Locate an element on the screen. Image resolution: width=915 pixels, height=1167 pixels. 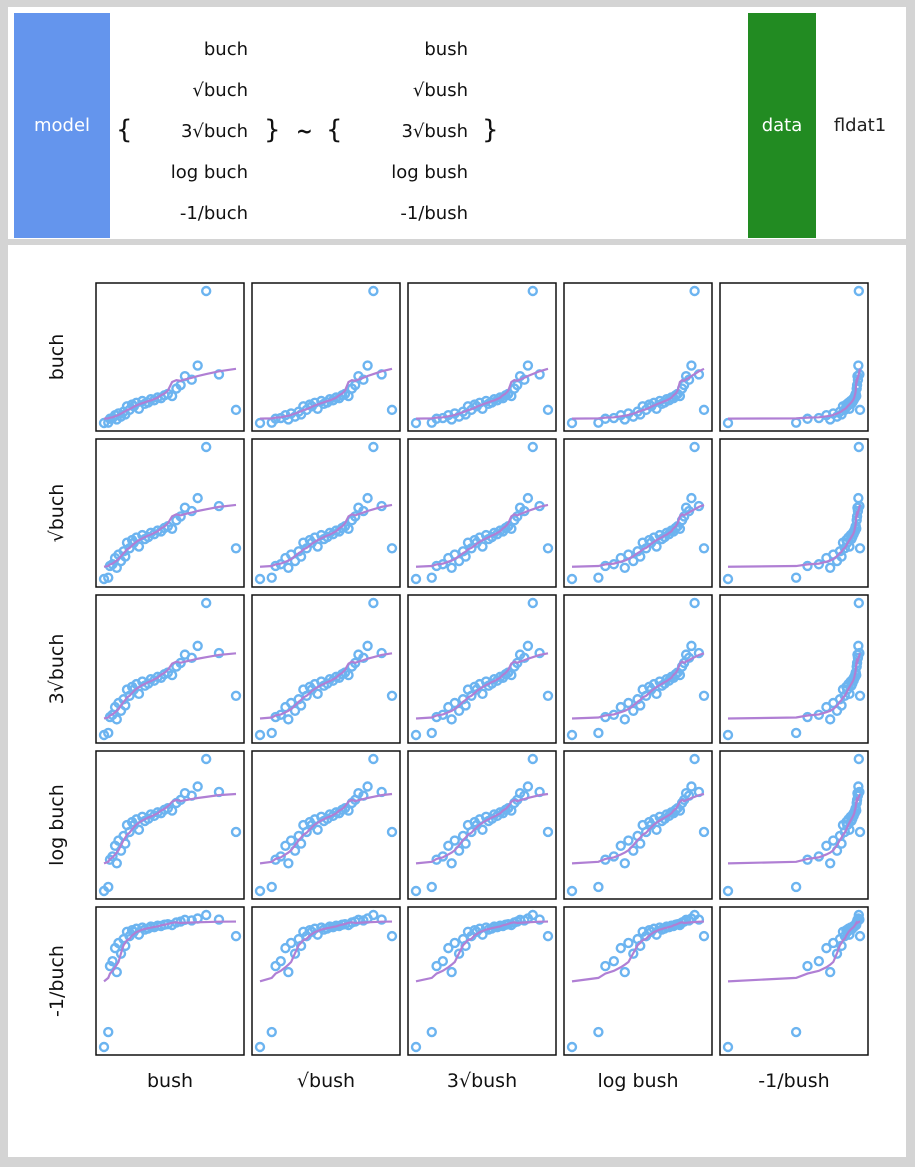
rhs-transform-item: bush is located at coordinates (446, 49).